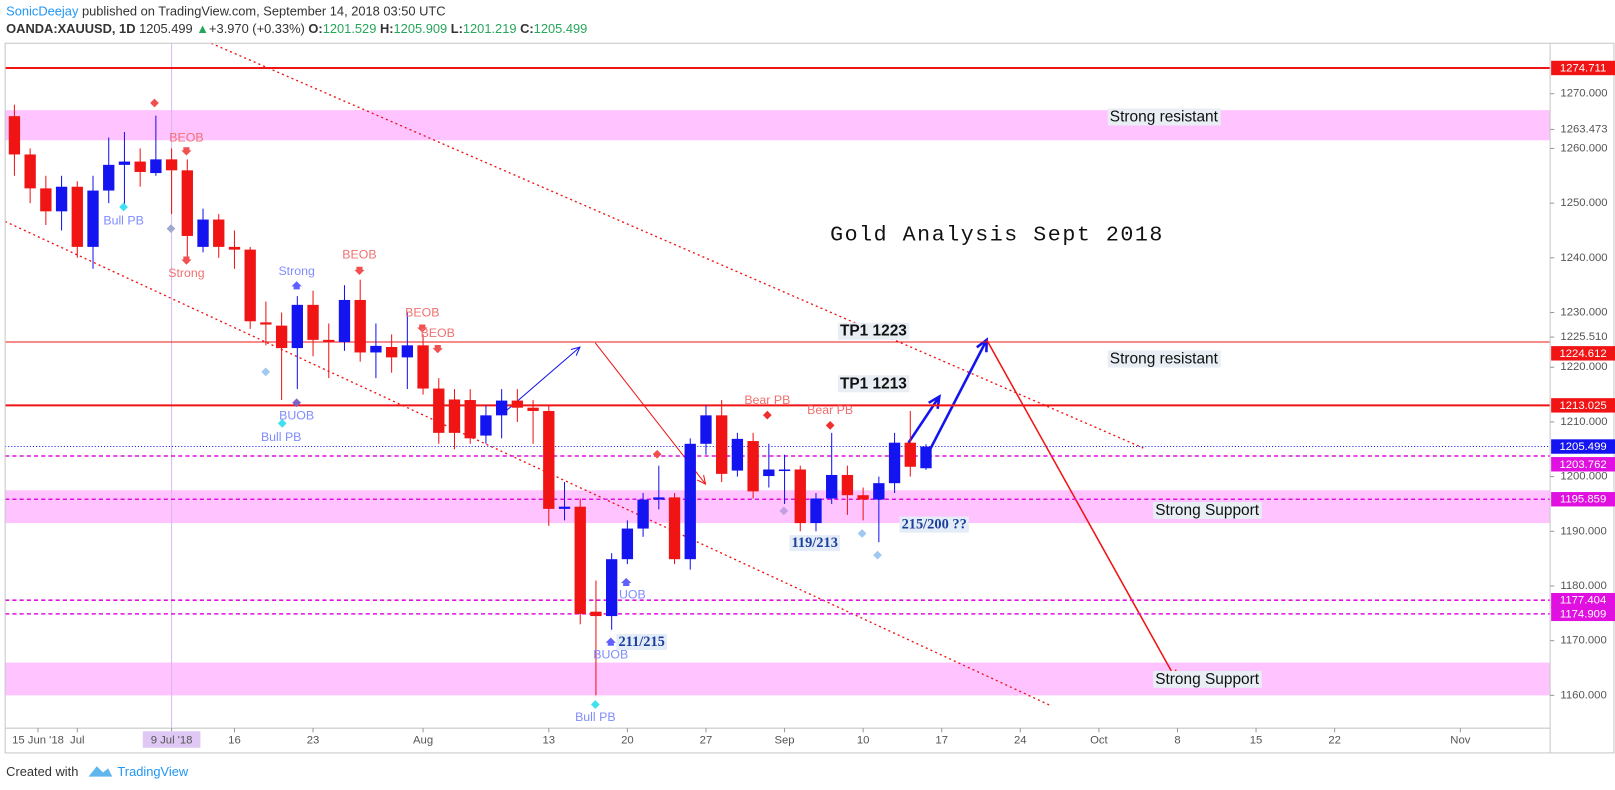 This screenshot has width=1615, height=790. I want to click on pattern-label: UOB, so click(632, 595).